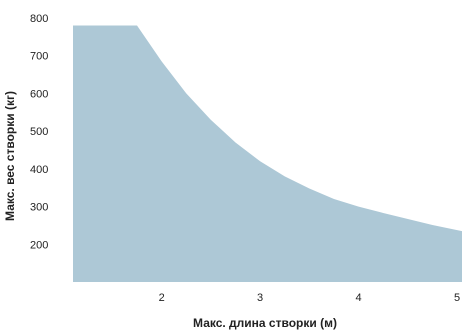 Image resolution: width=469 pixels, height=332 pixels. What do you see at coordinates (310, 298) in the screenshot?
I see `x-axis-ticks: 2 3 4 5` at bounding box center [310, 298].